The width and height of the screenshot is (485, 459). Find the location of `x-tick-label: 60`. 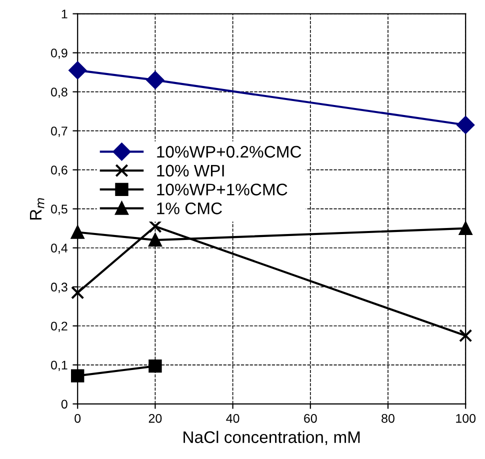

x-tick-label: 60 is located at coordinates (310, 418).